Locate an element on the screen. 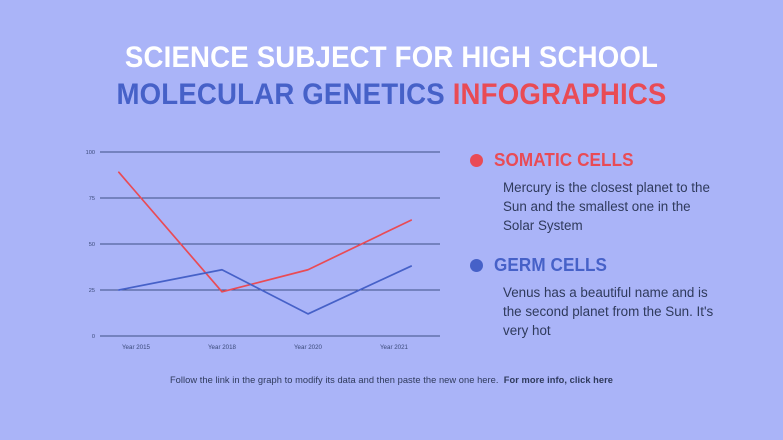 The width and height of the screenshot is (783, 440). x-axis-tick-label: Year 2020 is located at coordinates (308, 347).